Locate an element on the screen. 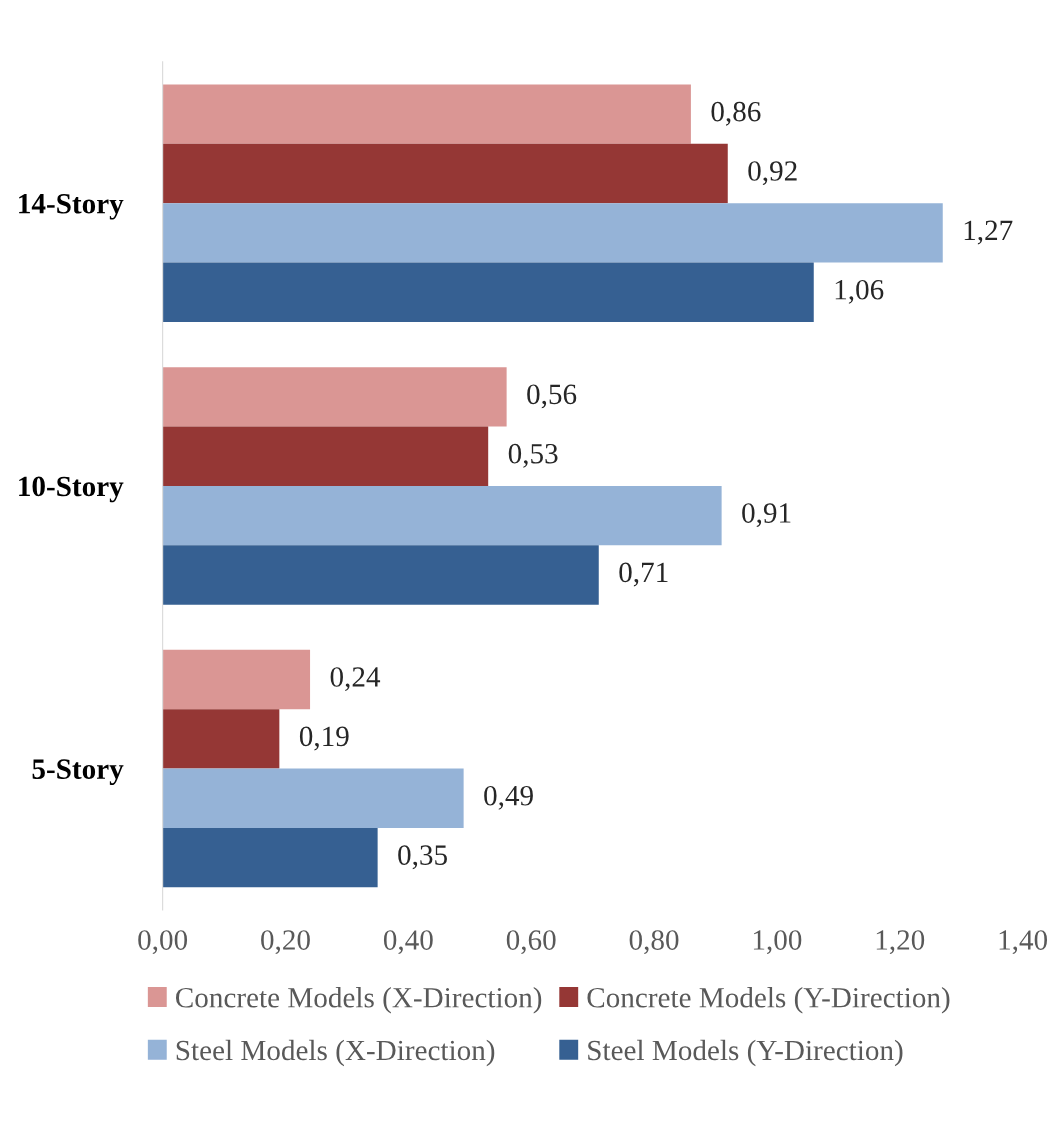  y-tick-label: 14-Story is located at coordinates (71, 206).